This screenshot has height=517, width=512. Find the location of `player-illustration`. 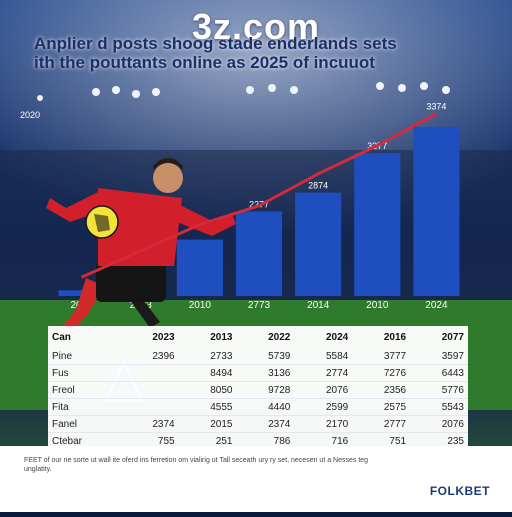

player-illustration is located at coordinates (141, 247).